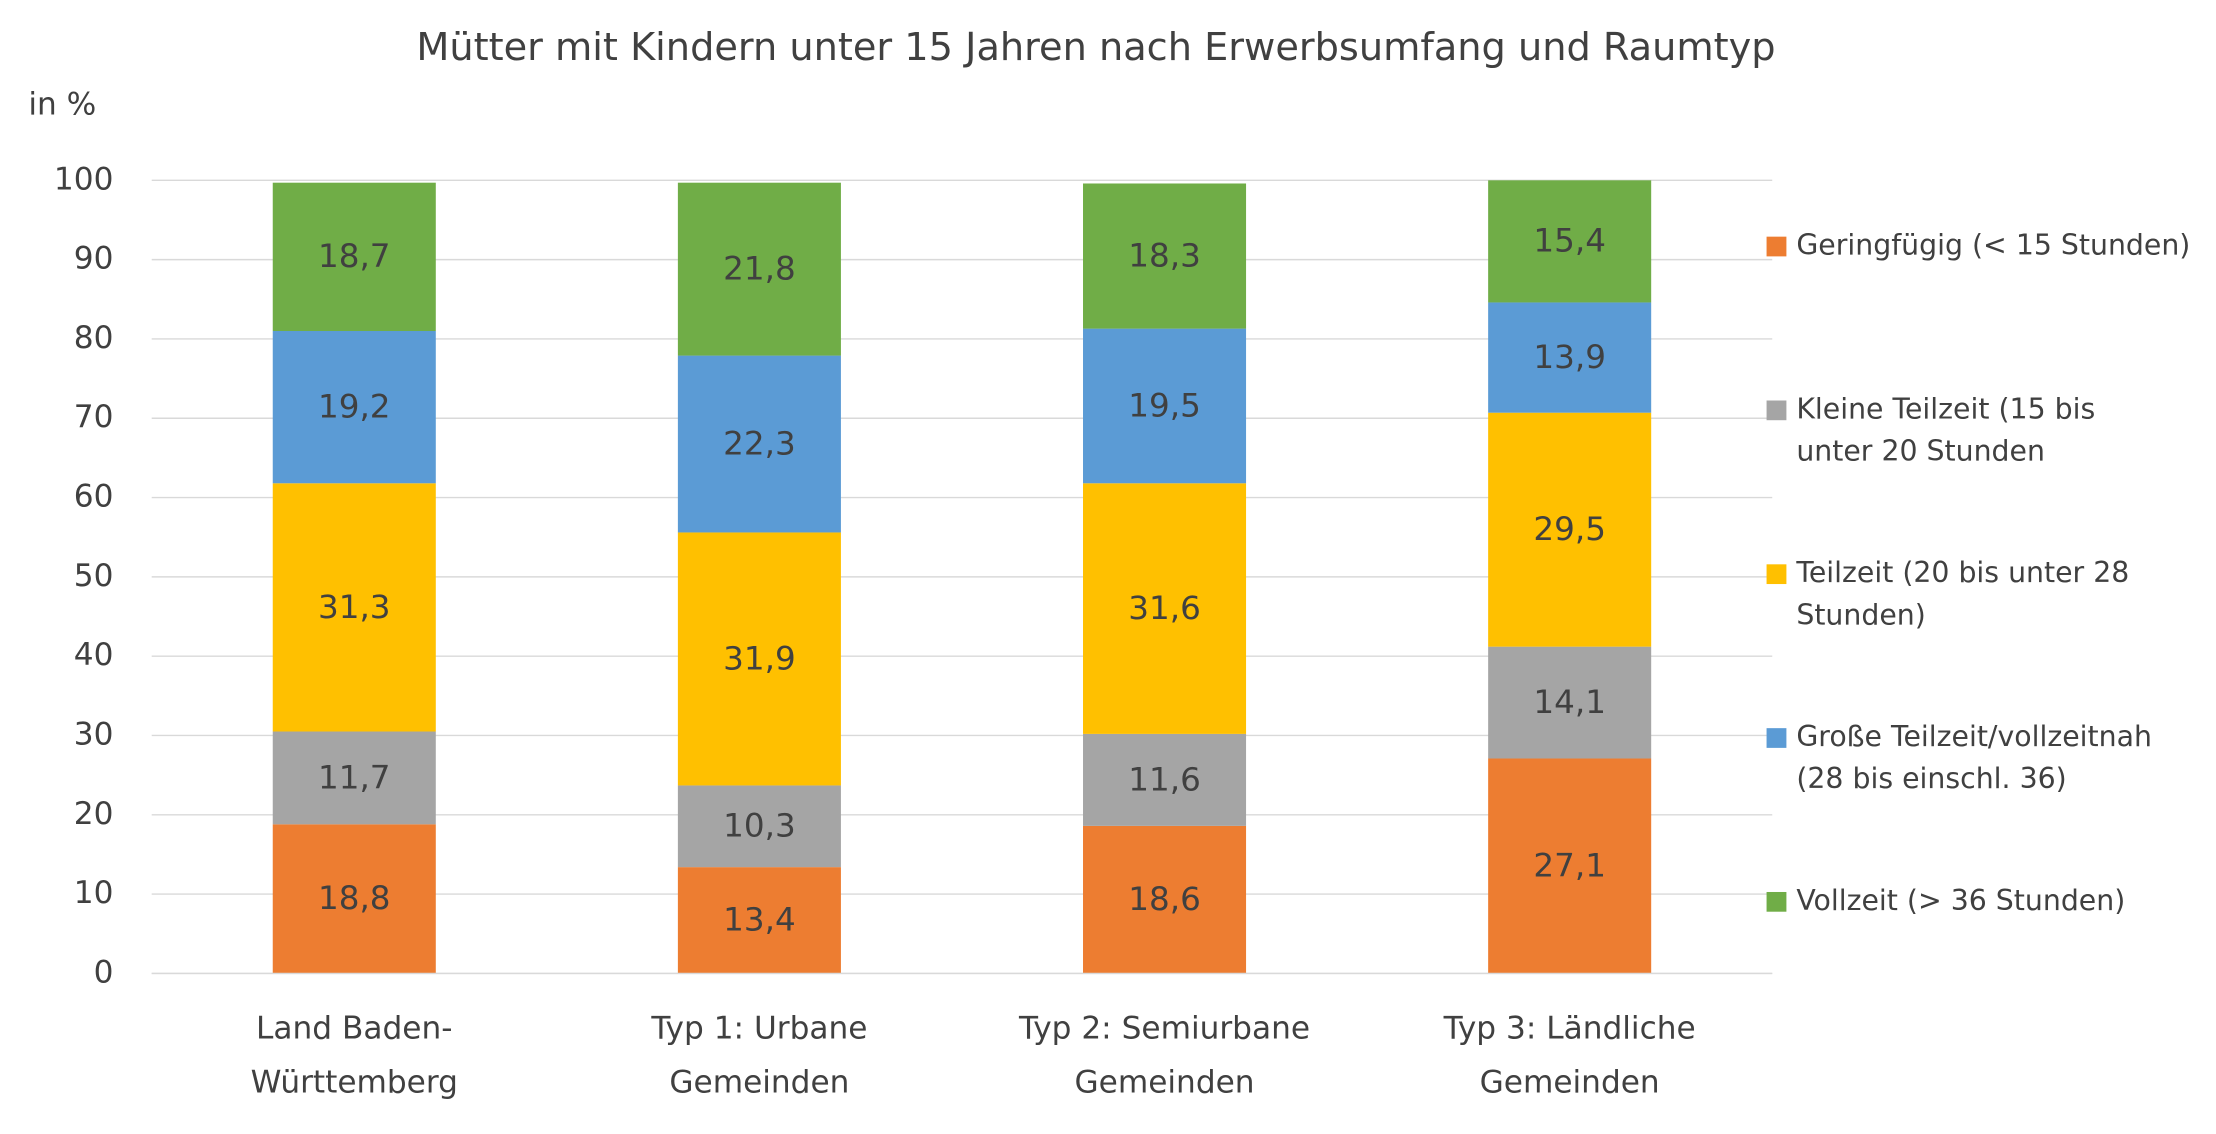 The height and width of the screenshot is (1134, 2216). What do you see at coordinates (1945, 429) in the screenshot?
I see `legend-label: Kleine Teilzeit (15 bis unter 20 Stunden` at bounding box center [1945, 429].